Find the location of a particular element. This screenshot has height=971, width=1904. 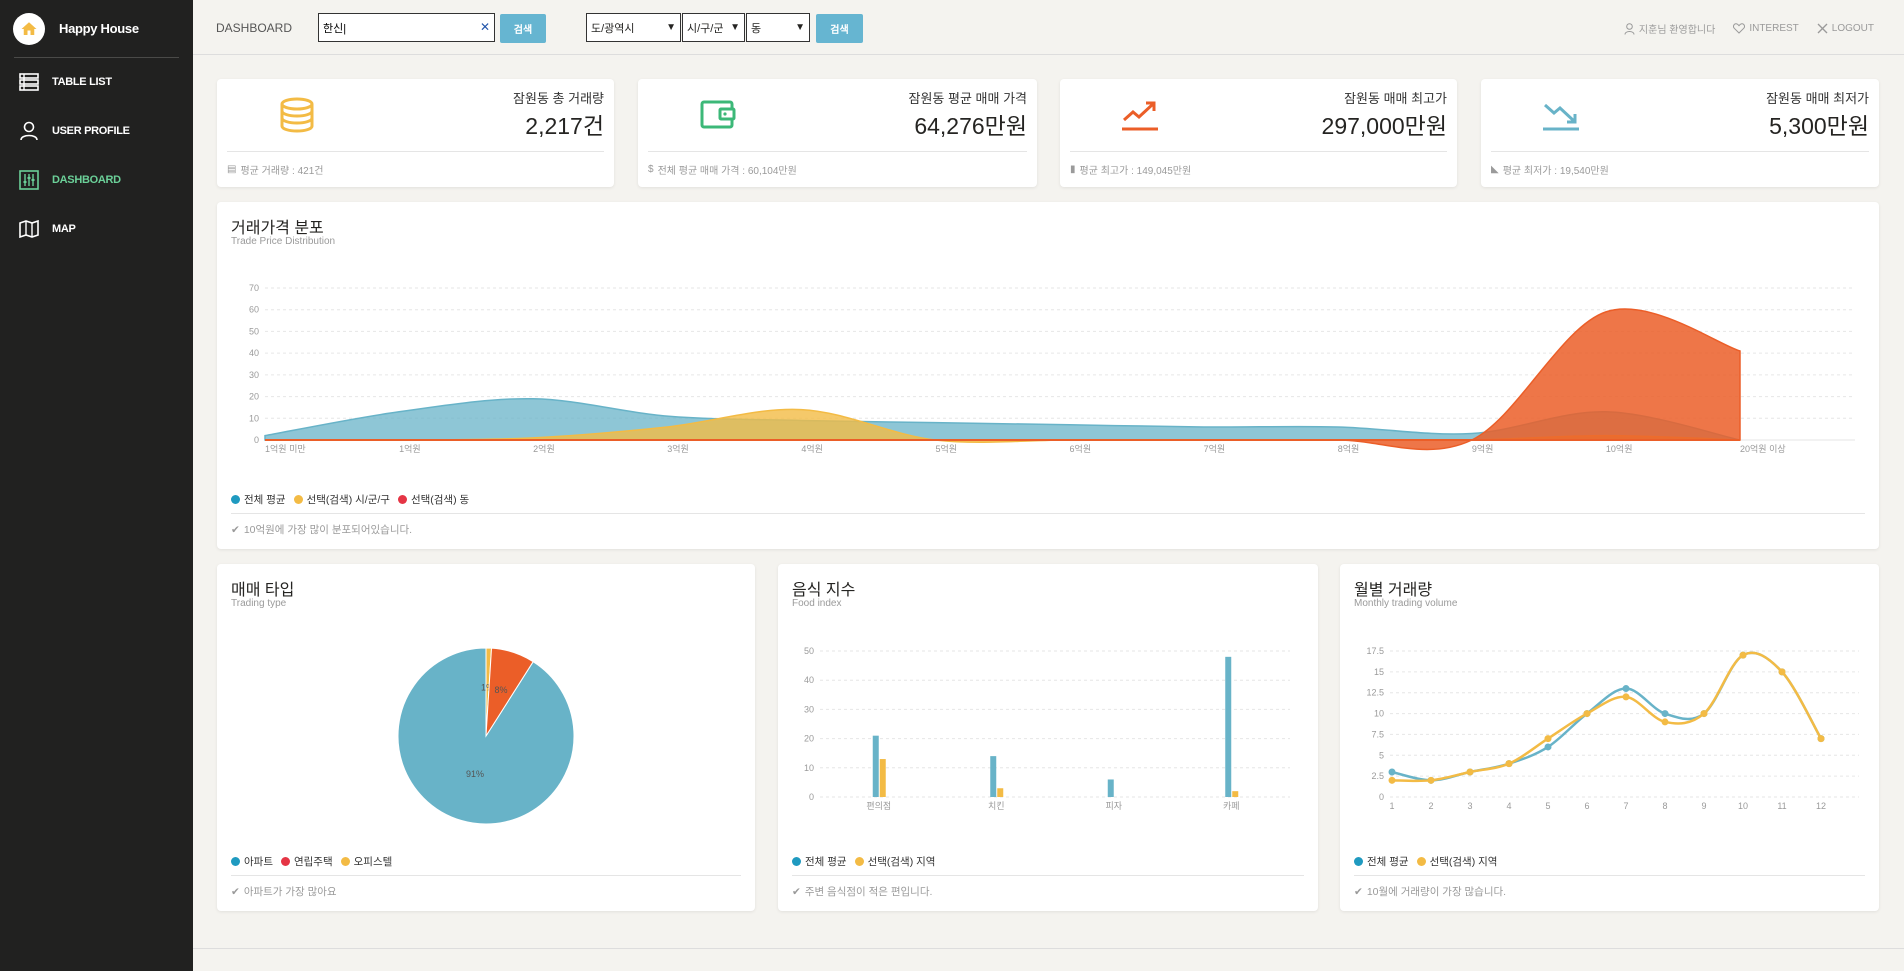

trading-type-title: 매매 타입 is located at coordinates (263, 590).